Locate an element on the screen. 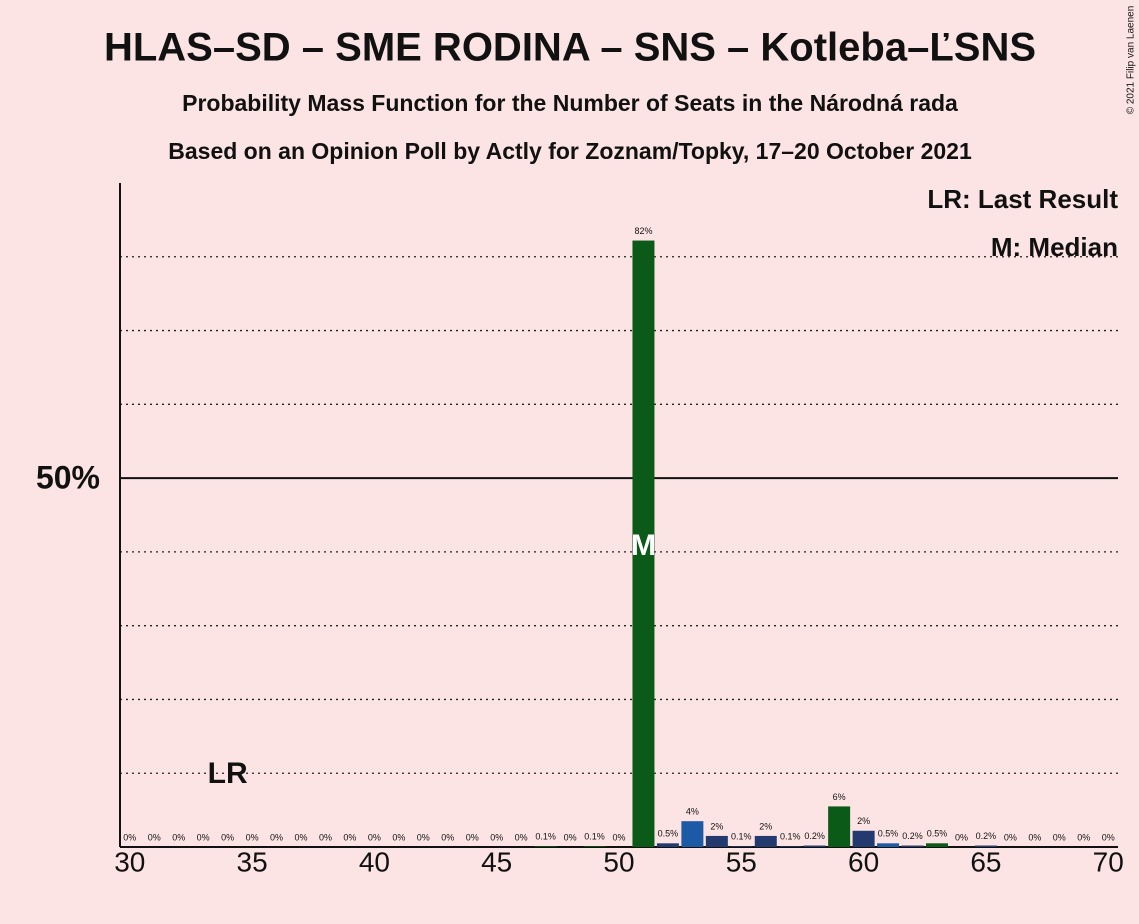  x-tick-label: 30 is located at coordinates (129, 861).